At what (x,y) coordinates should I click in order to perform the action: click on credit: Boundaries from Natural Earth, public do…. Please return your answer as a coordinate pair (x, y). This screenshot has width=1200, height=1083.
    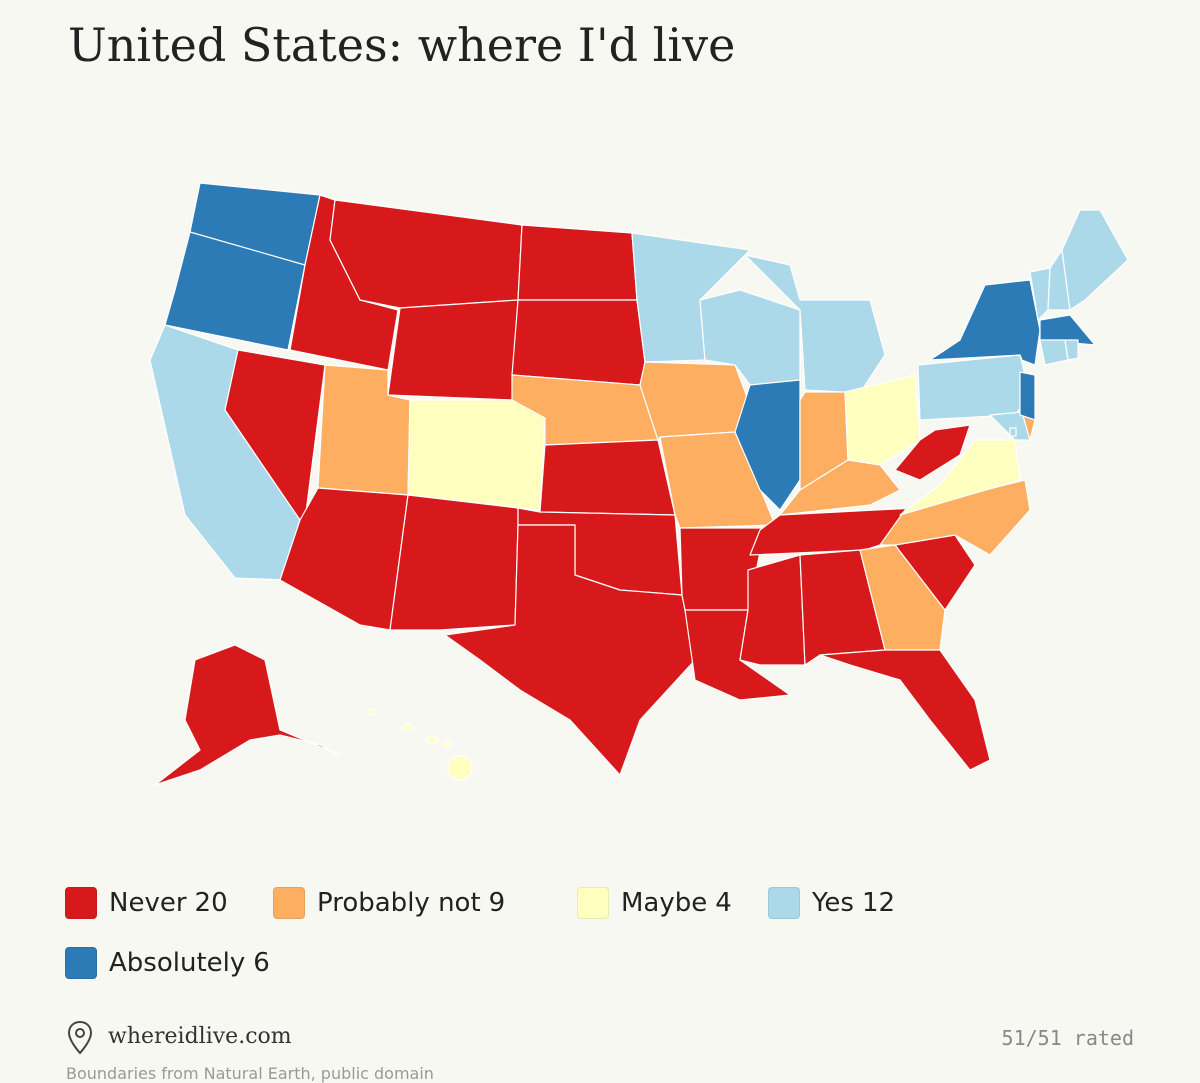
    Looking at the image, I should click on (250, 1073).